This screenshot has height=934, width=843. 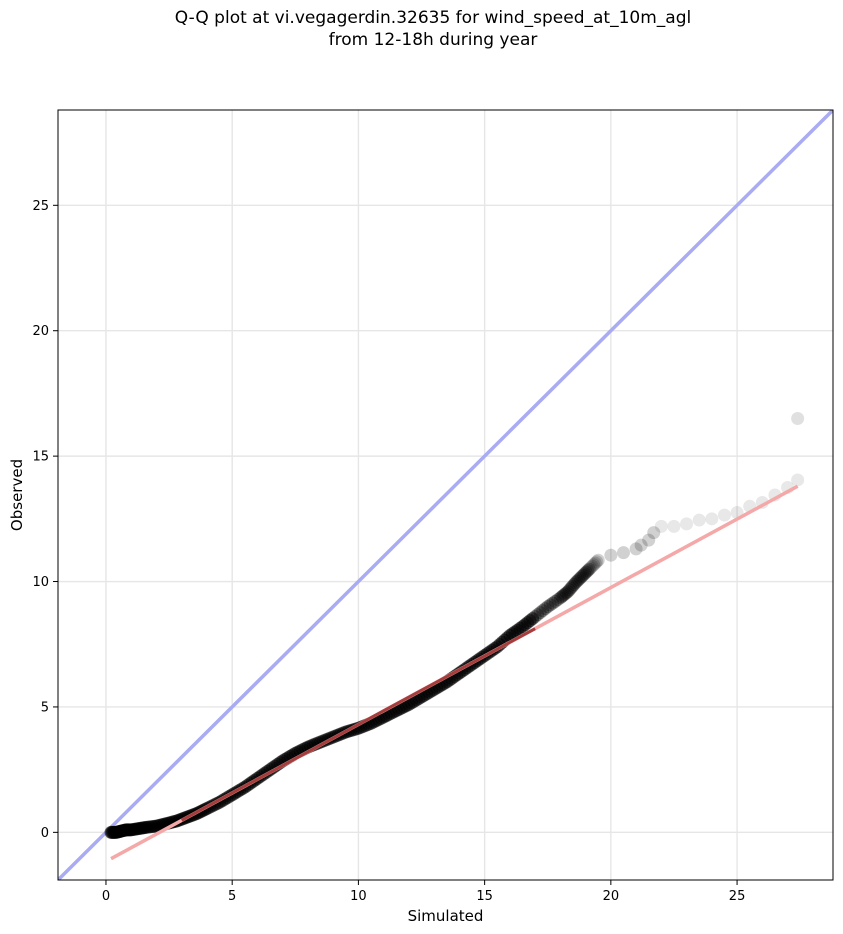 I want to click on y-tick-label: 25, so click(x=40, y=206).